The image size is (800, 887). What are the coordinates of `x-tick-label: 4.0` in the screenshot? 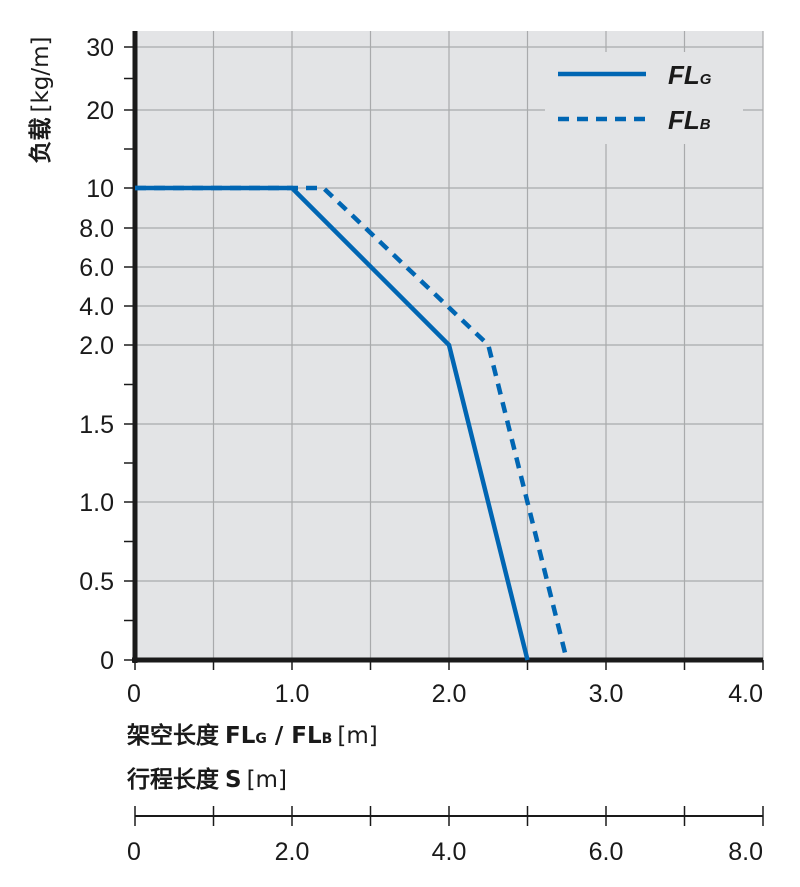 It's located at (745, 694).